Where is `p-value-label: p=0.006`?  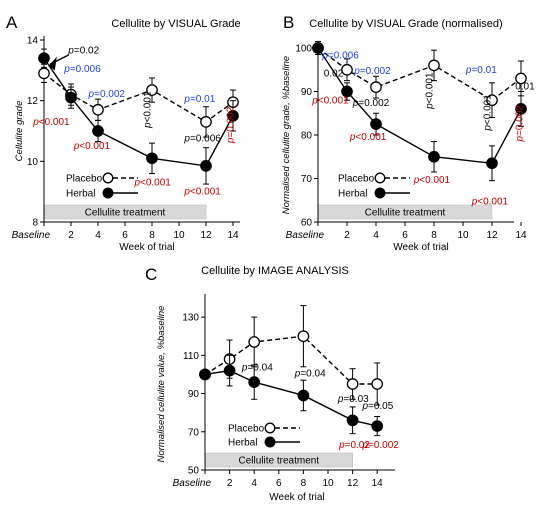 p-value-label: p=0.006 is located at coordinates (202, 139).